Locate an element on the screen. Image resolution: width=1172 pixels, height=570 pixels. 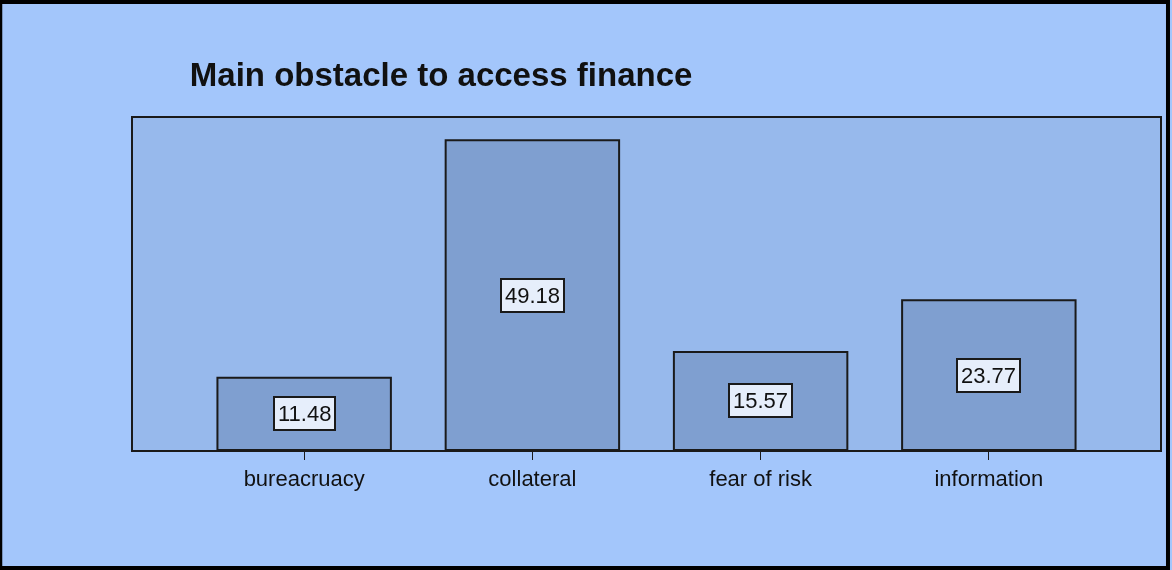
data-label: 11.48 is located at coordinates (305, 413).